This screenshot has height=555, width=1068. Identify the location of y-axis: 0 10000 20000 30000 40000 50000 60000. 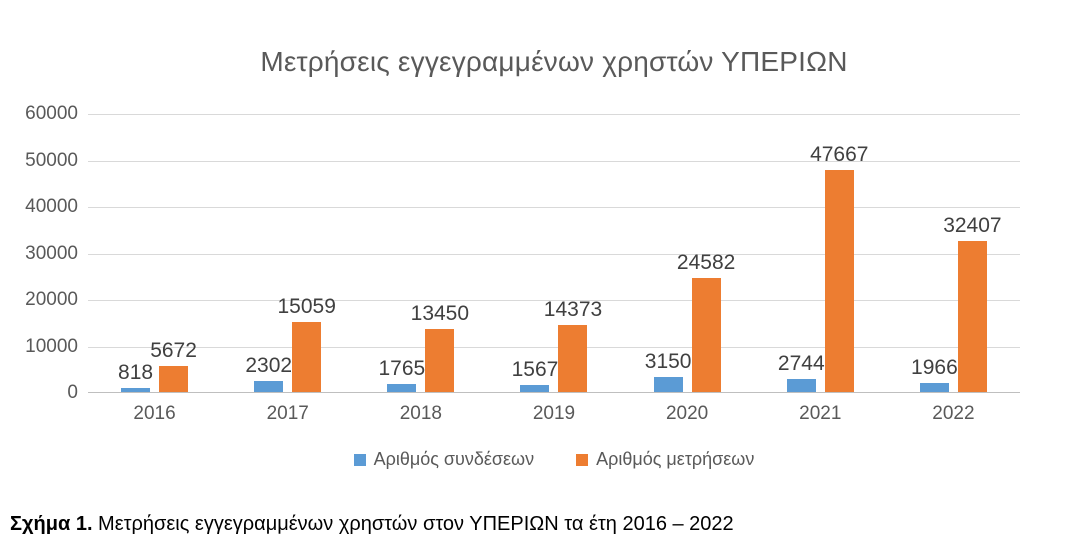
(40, 253).